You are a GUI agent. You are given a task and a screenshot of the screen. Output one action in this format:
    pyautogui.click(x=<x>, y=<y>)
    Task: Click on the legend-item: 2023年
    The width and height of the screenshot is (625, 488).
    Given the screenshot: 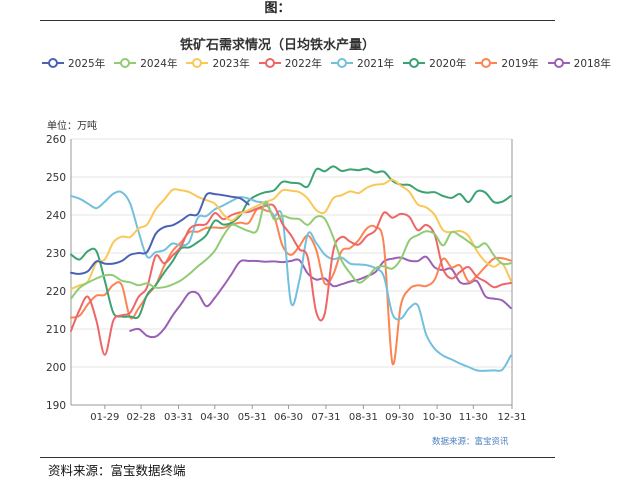 What is the action you would take?
    pyautogui.click(x=218, y=63)
    